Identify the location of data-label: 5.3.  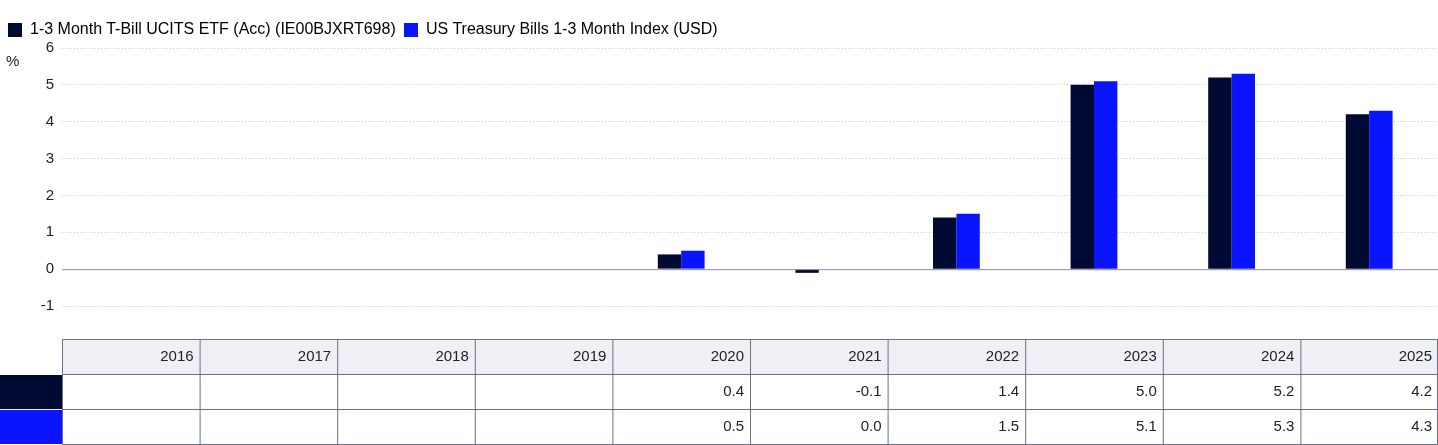
(1284, 425).